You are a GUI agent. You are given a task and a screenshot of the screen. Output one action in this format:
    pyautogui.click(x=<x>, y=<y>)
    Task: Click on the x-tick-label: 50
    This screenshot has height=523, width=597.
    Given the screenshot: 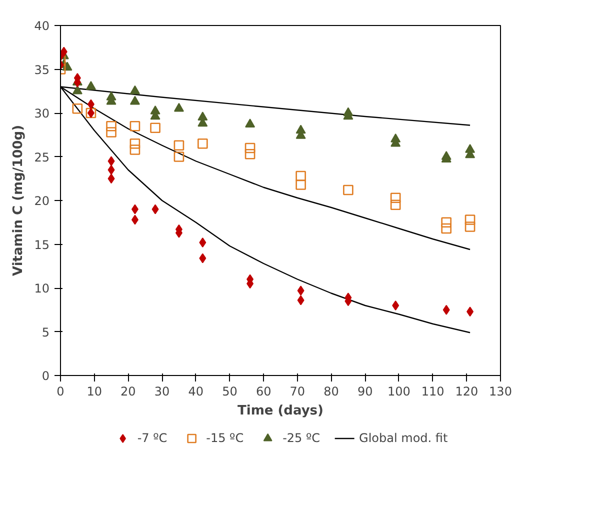 What is the action you would take?
    pyautogui.click(x=230, y=391)
    